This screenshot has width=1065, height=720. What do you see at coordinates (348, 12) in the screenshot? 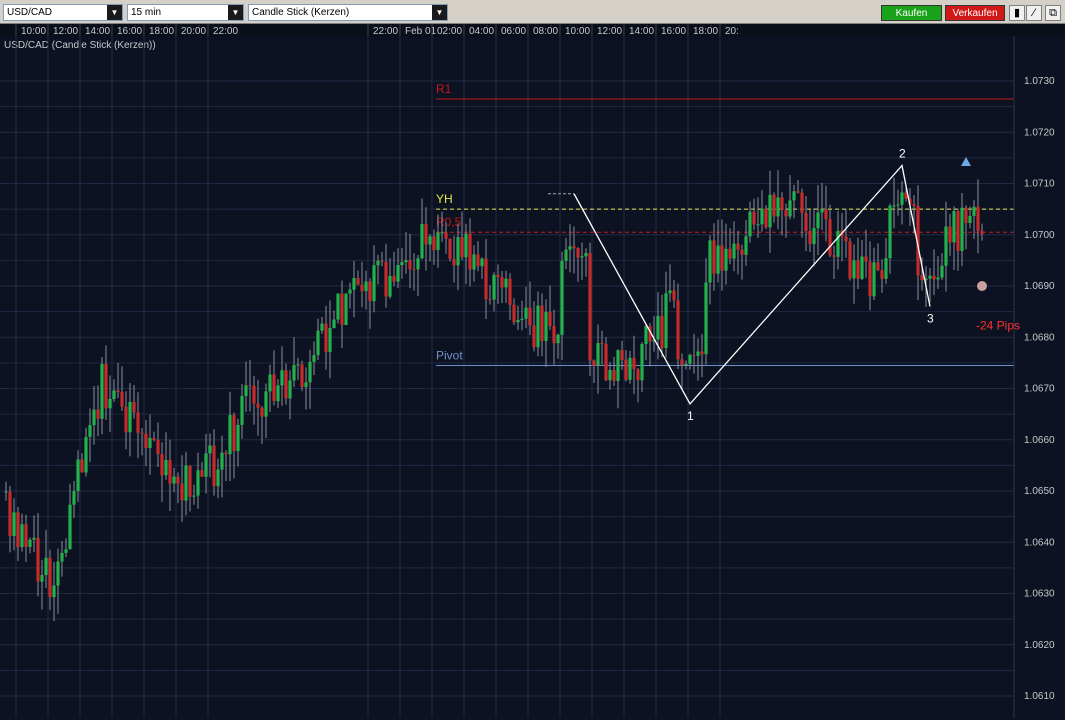
I see `chart-type-select: Candle Stick (Kerzen) ▼` at bounding box center [348, 12].